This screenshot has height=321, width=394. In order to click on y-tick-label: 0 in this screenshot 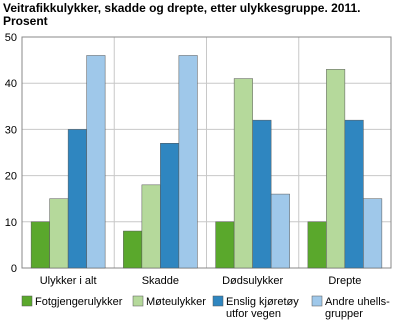, I will do `click(14, 269)`.